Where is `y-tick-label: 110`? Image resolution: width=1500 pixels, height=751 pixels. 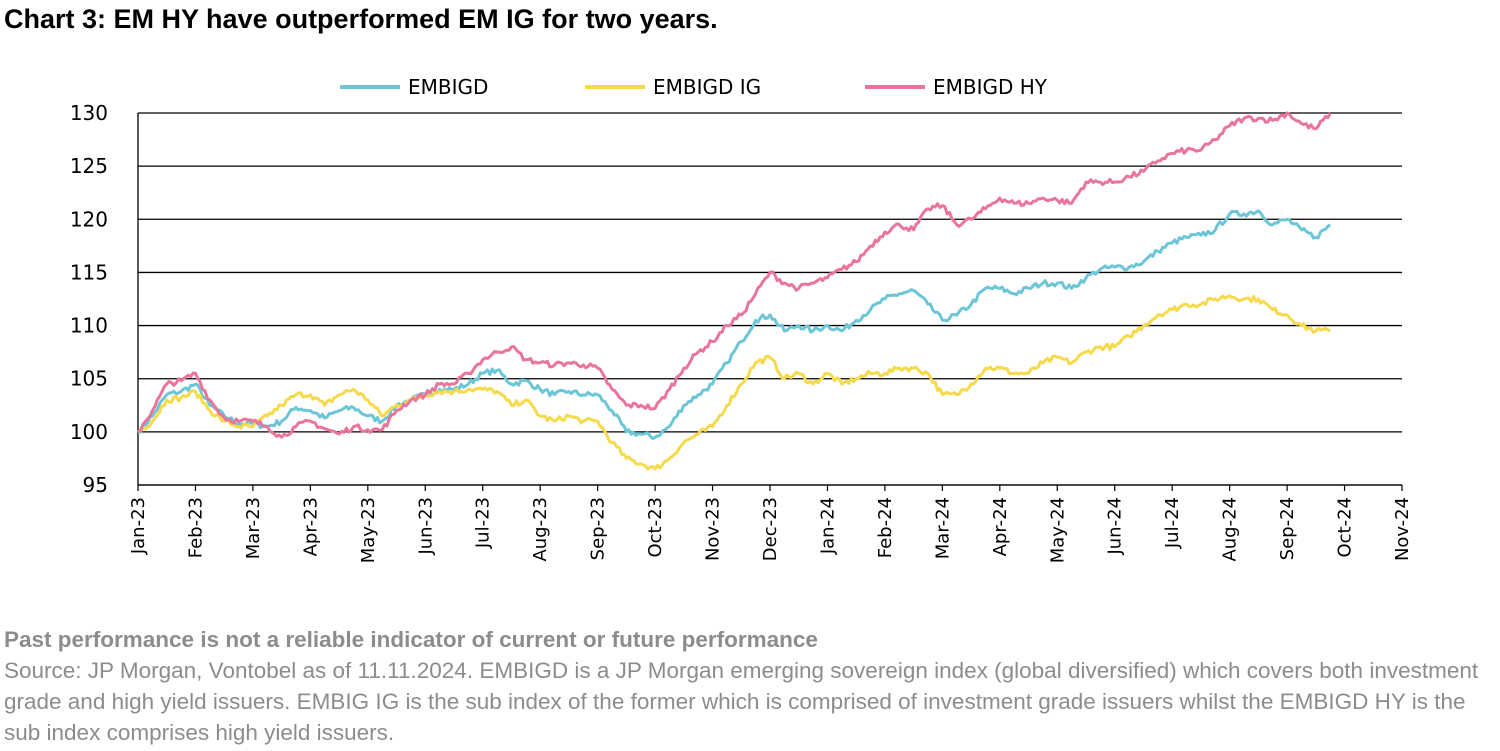 y-tick-label: 110 is located at coordinates (89, 326).